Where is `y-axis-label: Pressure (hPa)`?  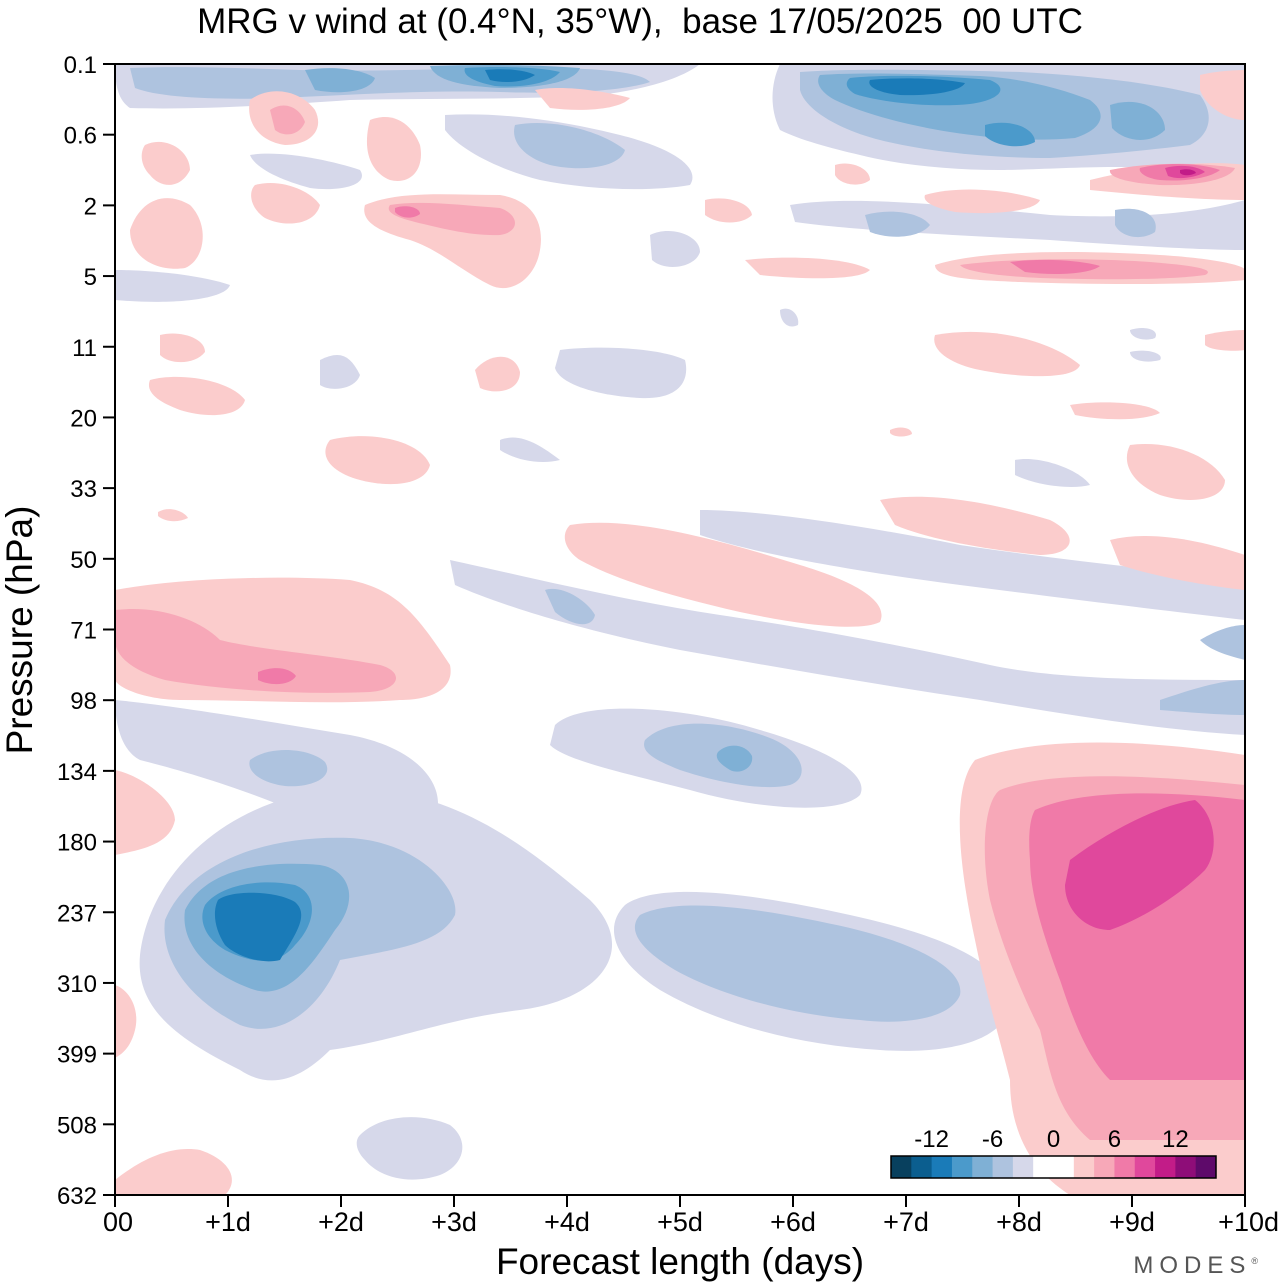
y-axis-label: Pressure (hPa) is located at coordinates (20, 630).